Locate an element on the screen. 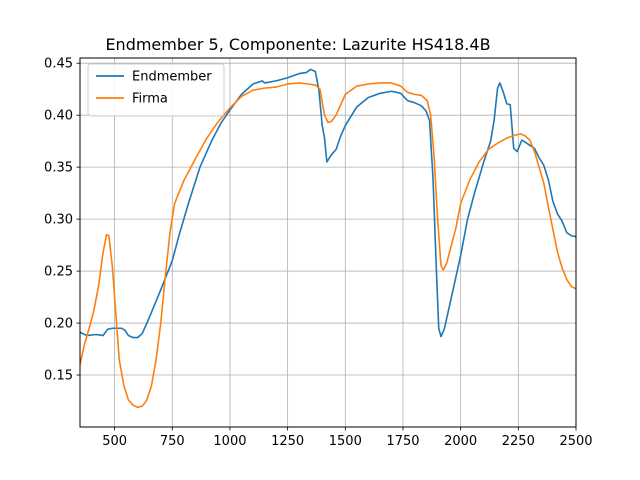 Image resolution: width=640 pixels, height=480 pixels. x-tick-label: 2500 is located at coordinates (575, 441).